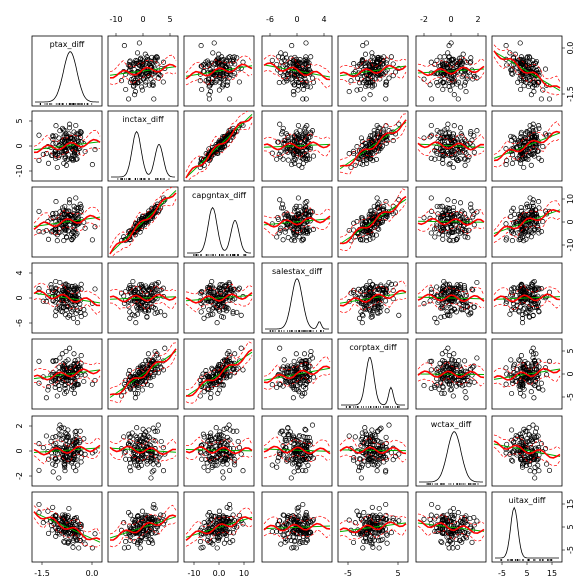  What do you see at coordinates (219, 70) in the screenshot?
I see `fit-lines` at bounding box center [219, 70].